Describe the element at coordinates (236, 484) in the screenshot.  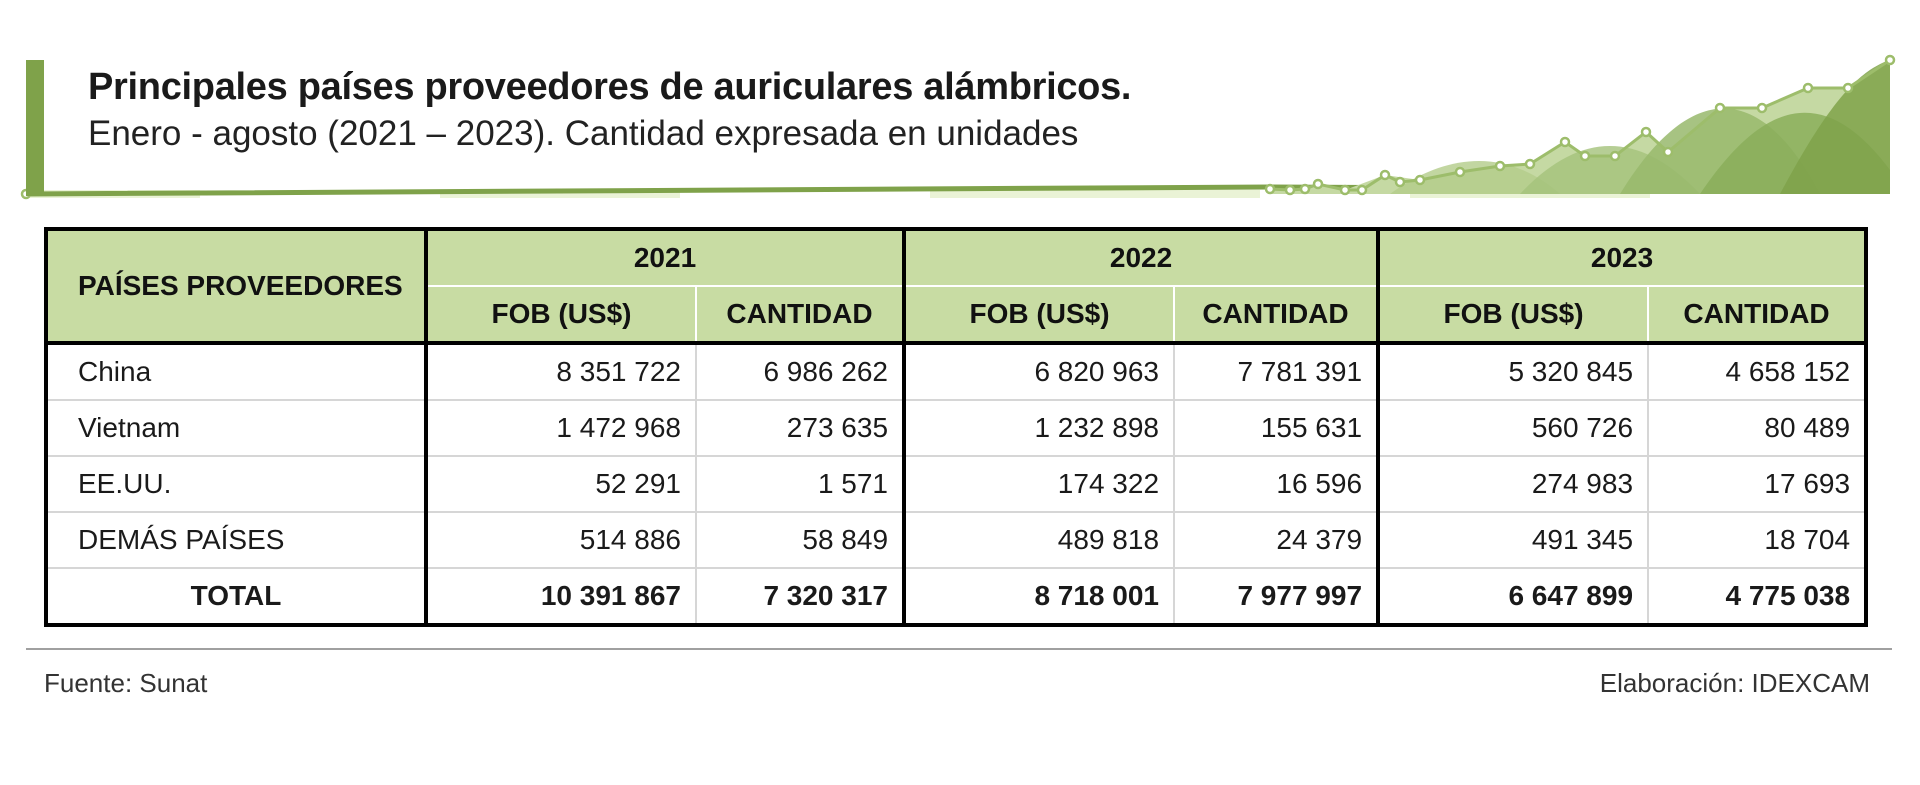
I see `country-cell: EE.UU.` at that location.